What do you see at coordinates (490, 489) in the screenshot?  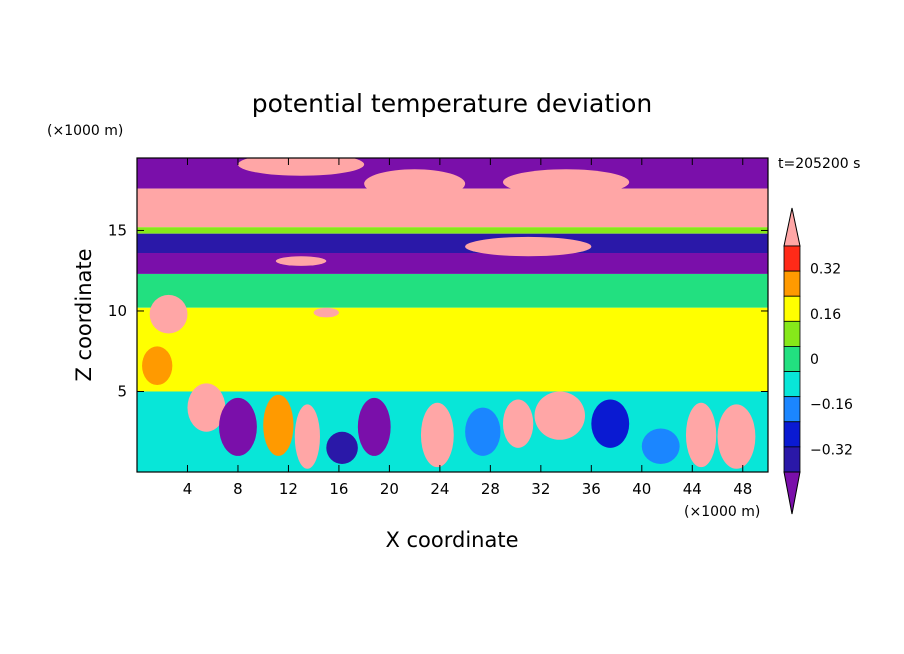 I see `x-tick-label: 28` at bounding box center [490, 489].